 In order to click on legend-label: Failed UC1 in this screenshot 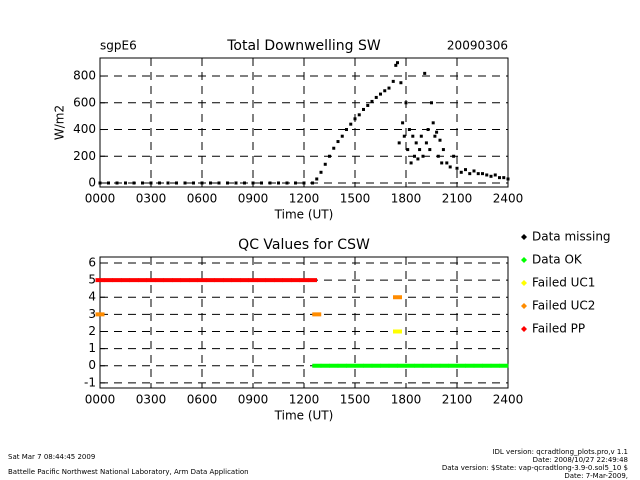, I will do `click(563, 283)`.